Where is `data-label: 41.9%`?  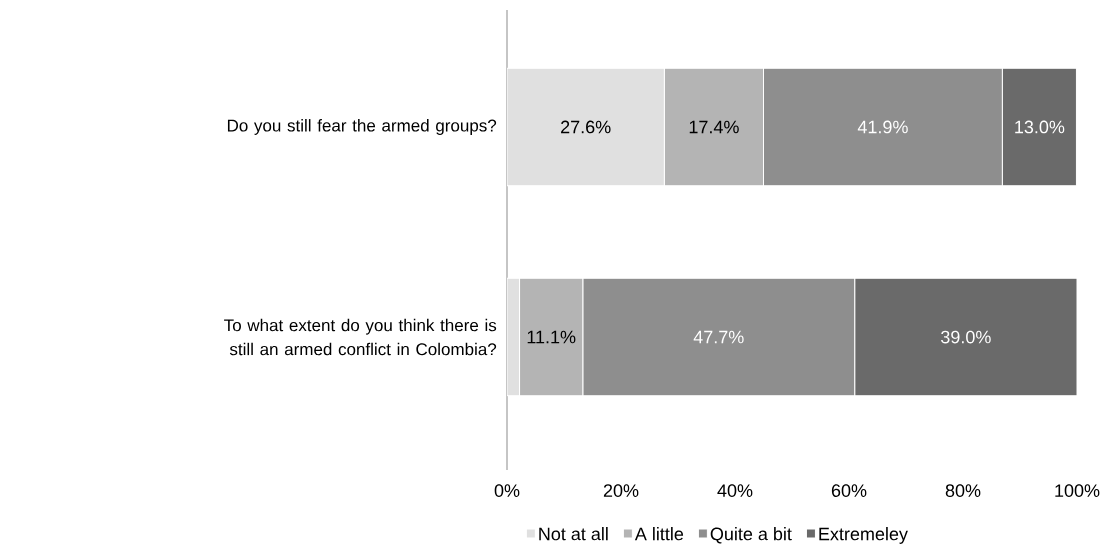 data-label: 41.9% is located at coordinates (882, 127).